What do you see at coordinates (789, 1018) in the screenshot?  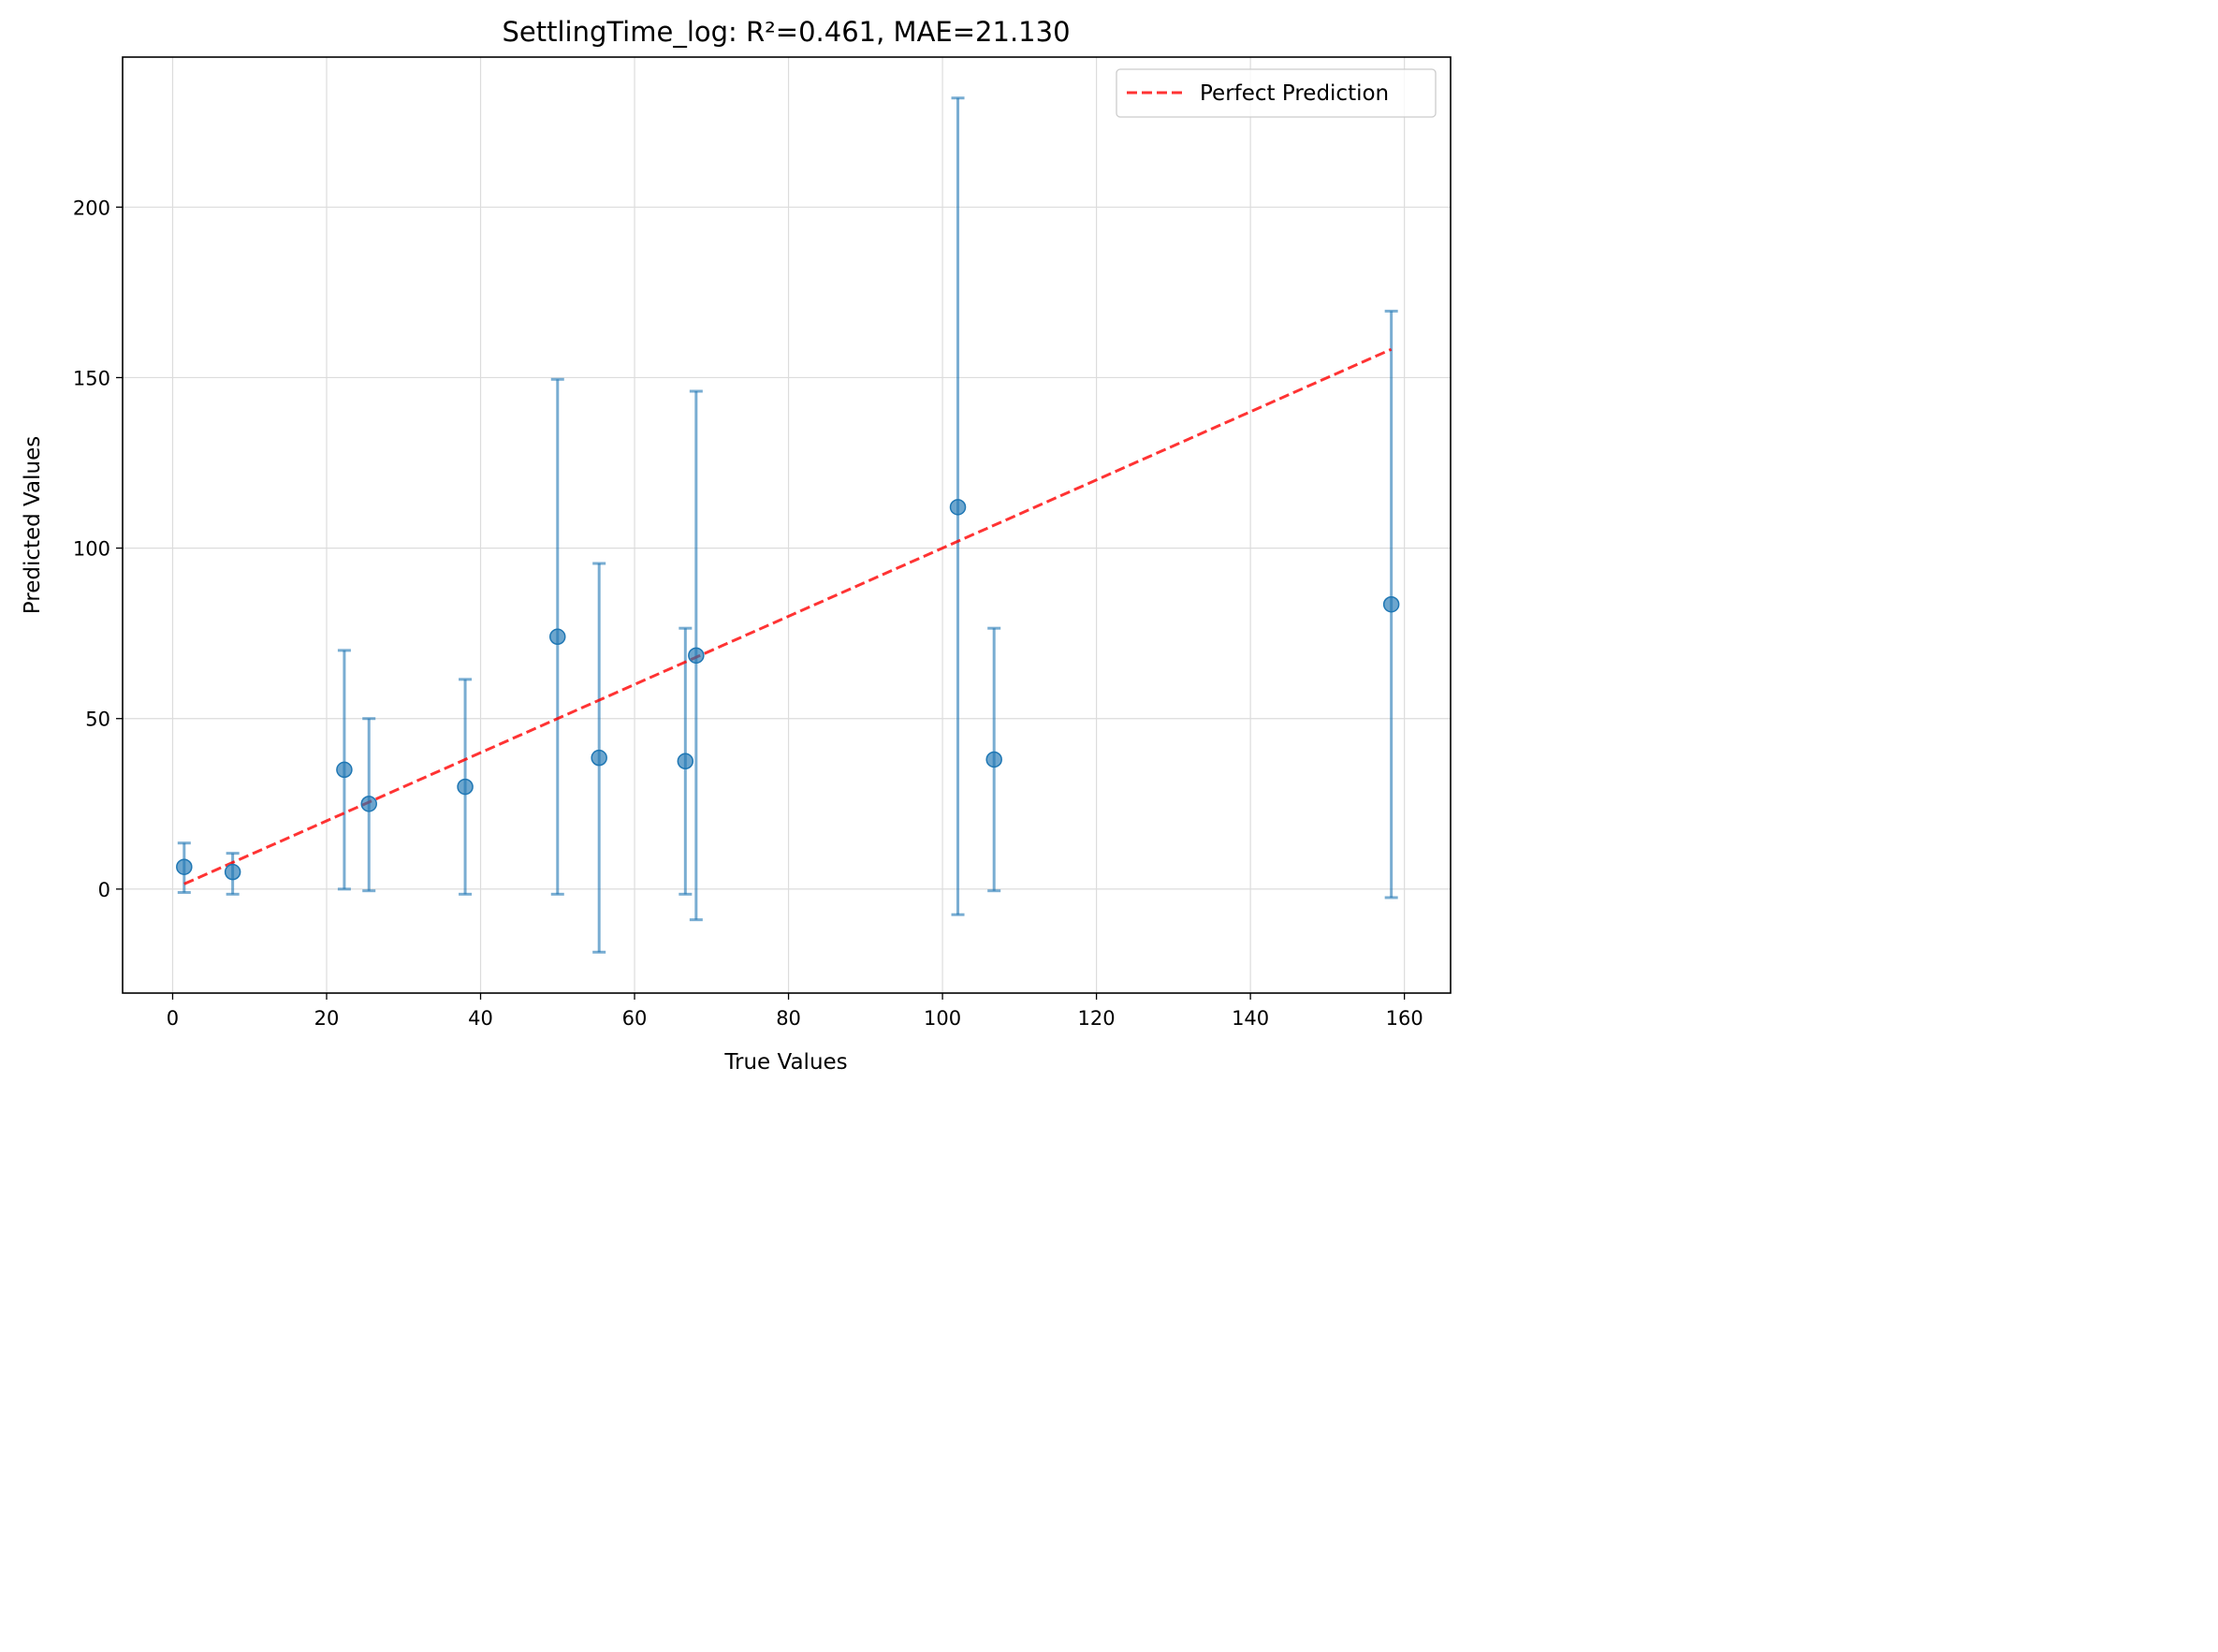 I see `x-tick-label: 80` at bounding box center [789, 1018].